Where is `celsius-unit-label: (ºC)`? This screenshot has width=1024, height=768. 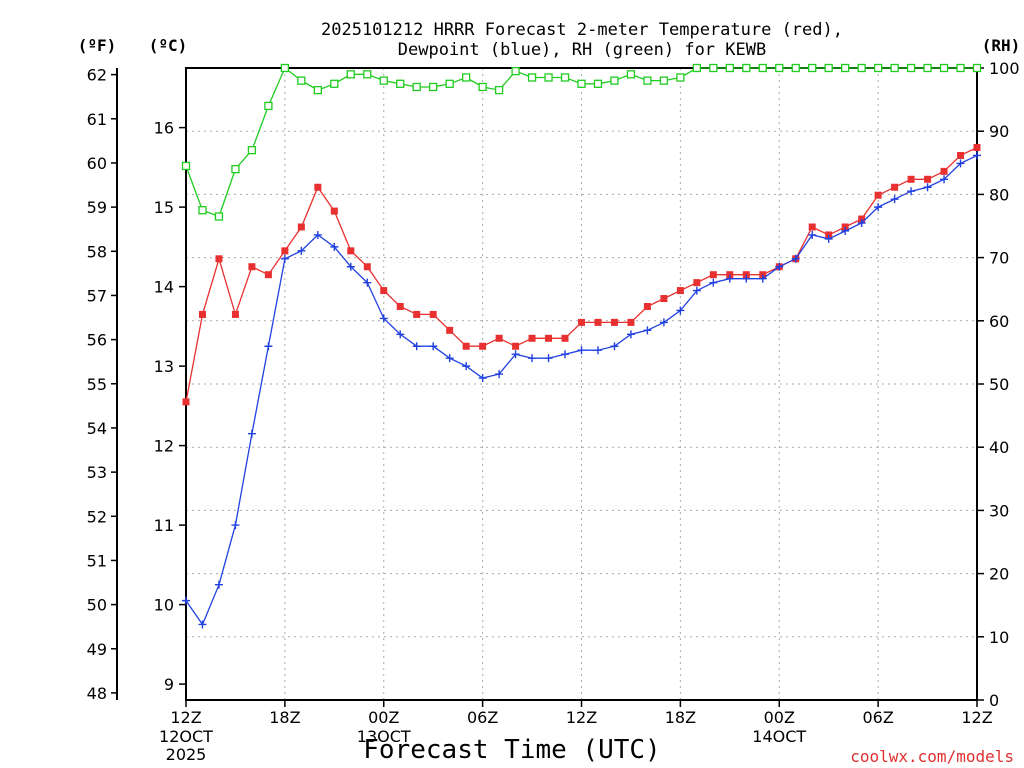 celsius-unit-label: (ºC) is located at coordinates (168, 45).